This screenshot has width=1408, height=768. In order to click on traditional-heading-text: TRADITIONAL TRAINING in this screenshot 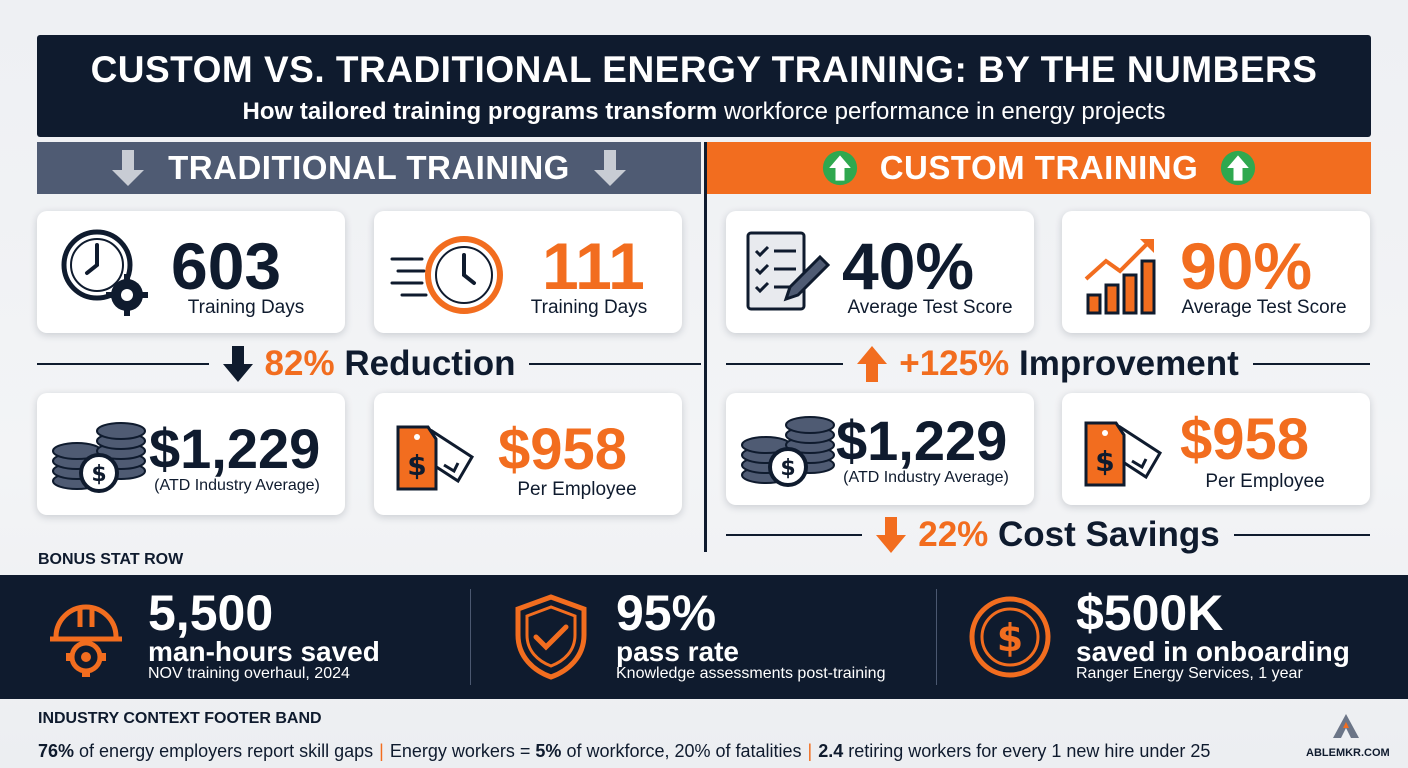, I will do `click(369, 167)`.